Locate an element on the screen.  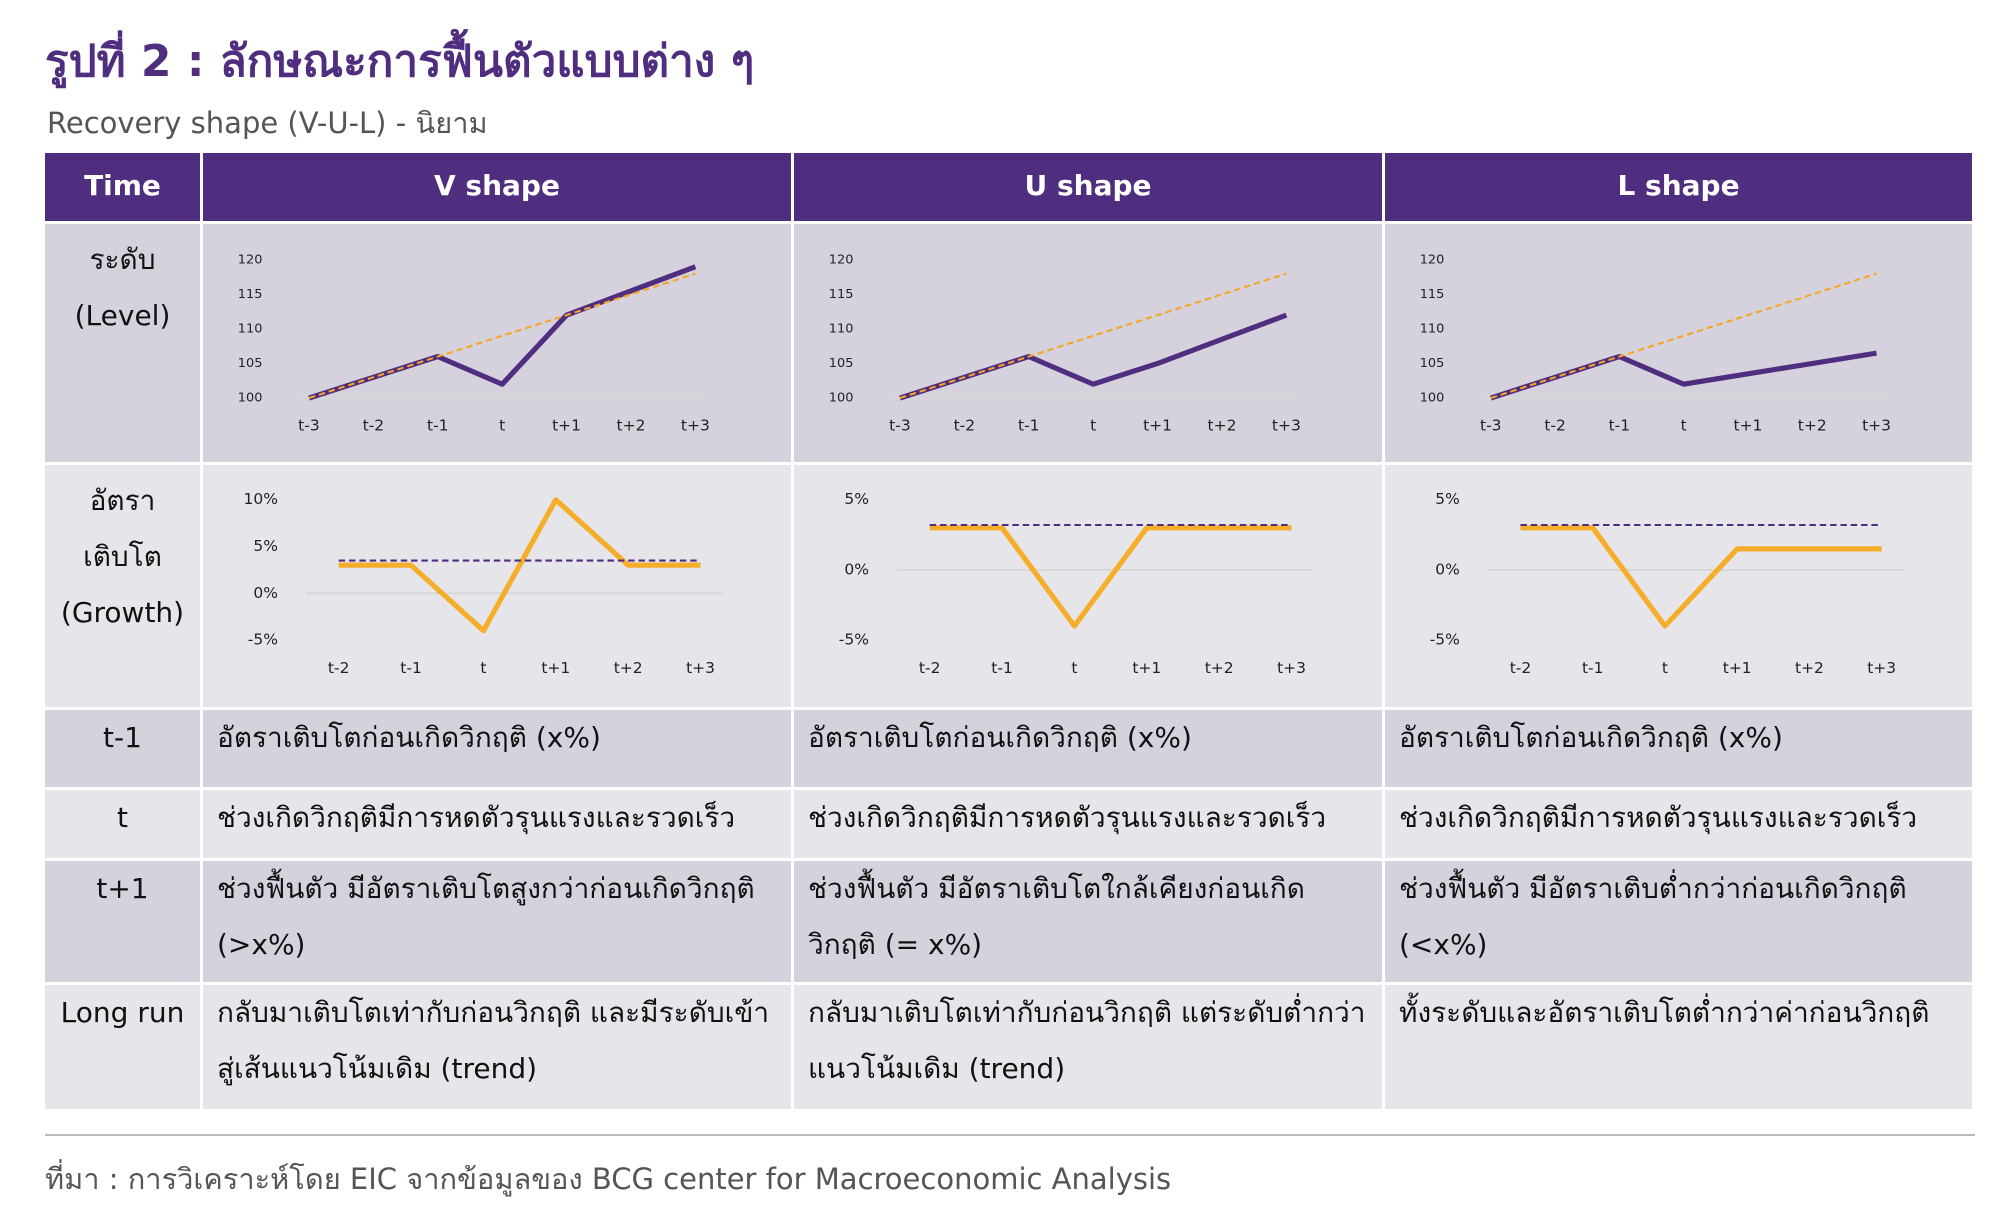
row-label: อัตราเติบโต (Growth) is located at coordinates (124, 587).